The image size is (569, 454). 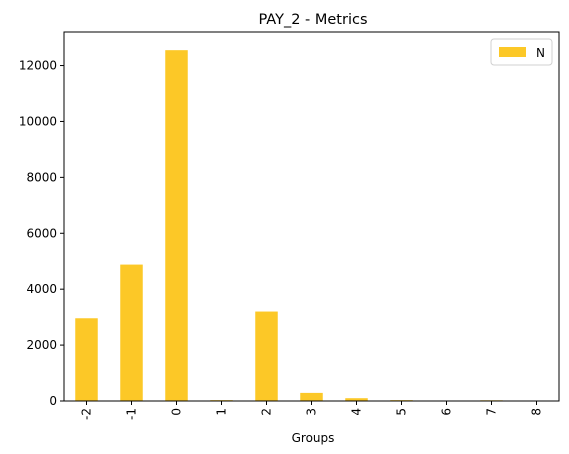 I want to click on legend: N, so click(x=521, y=52).